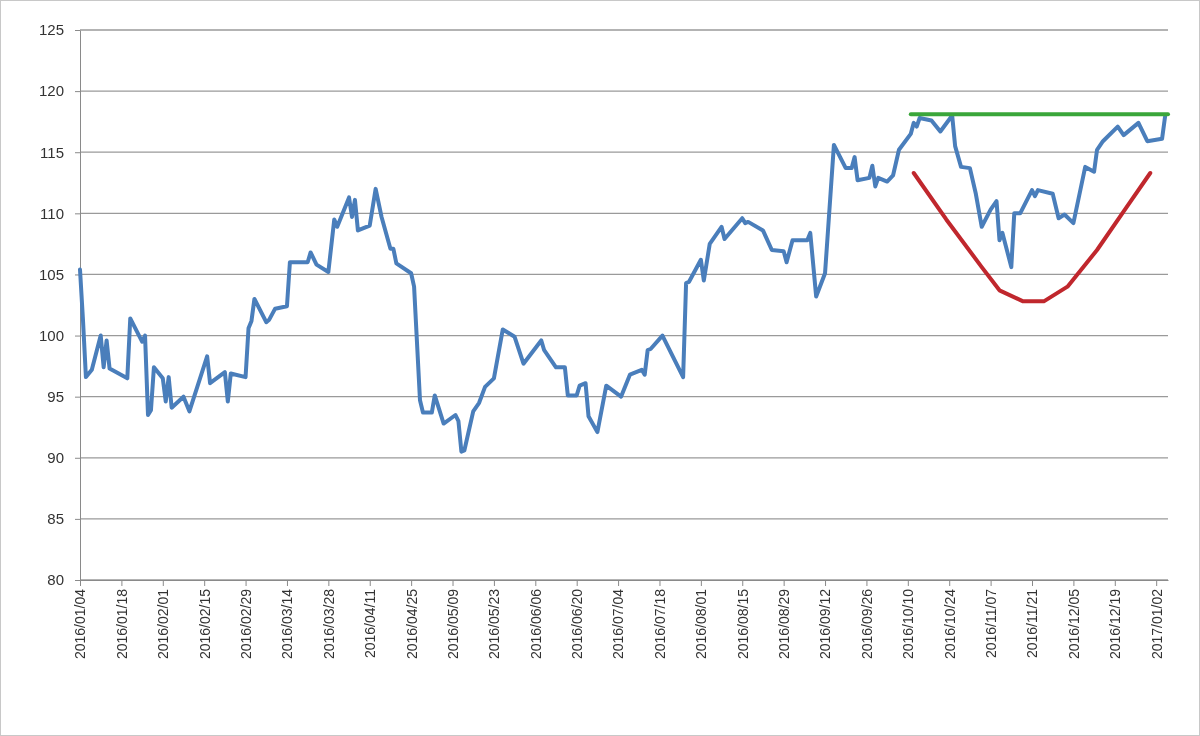 The width and height of the screenshot is (1200, 736). What do you see at coordinates (55, 458) in the screenshot?
I see `y-tick-label: 90` at bounding box center [55, 458].